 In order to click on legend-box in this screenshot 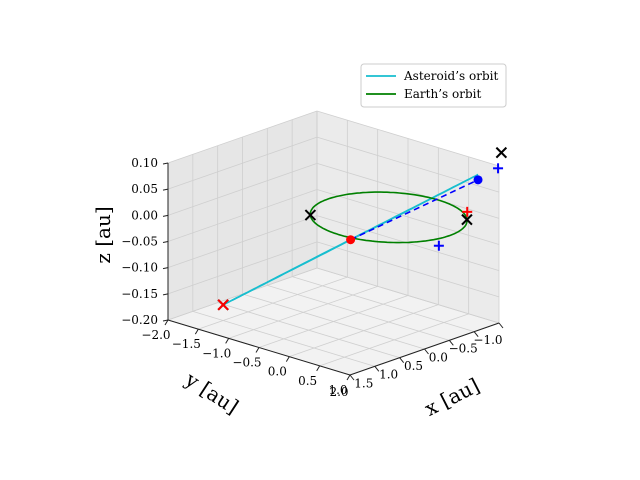, I will do `click(433, 85)`.